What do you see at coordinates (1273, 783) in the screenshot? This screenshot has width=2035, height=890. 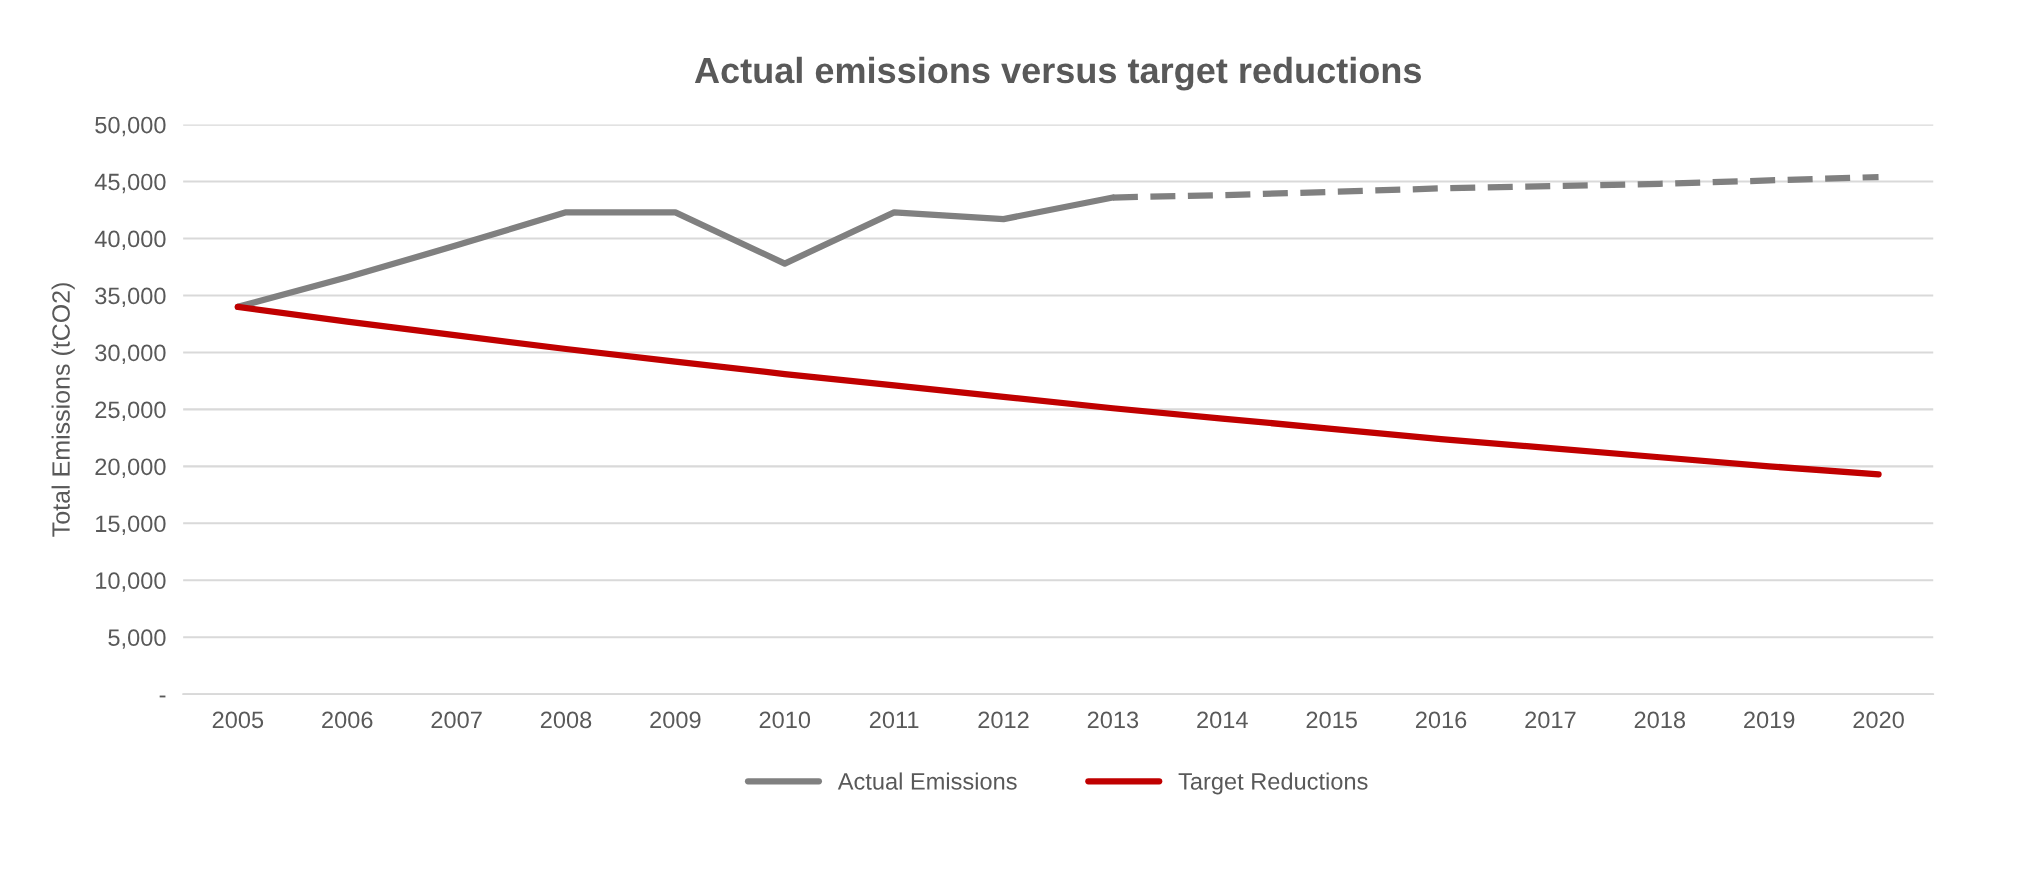 I see `legend-label: Target Reductions` at bounding box center [1273, 783].